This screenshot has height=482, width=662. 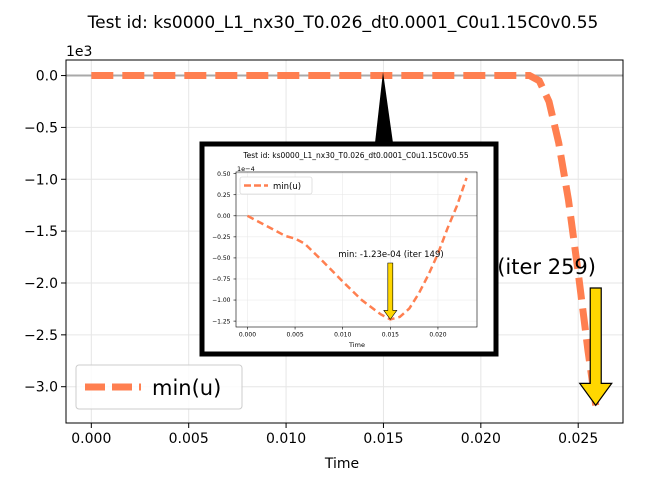 What do you see at coordinates (79, 52) in the screenshot?
I see `y-axis-scale-label: 1e3` at bounding box center [79, 52].